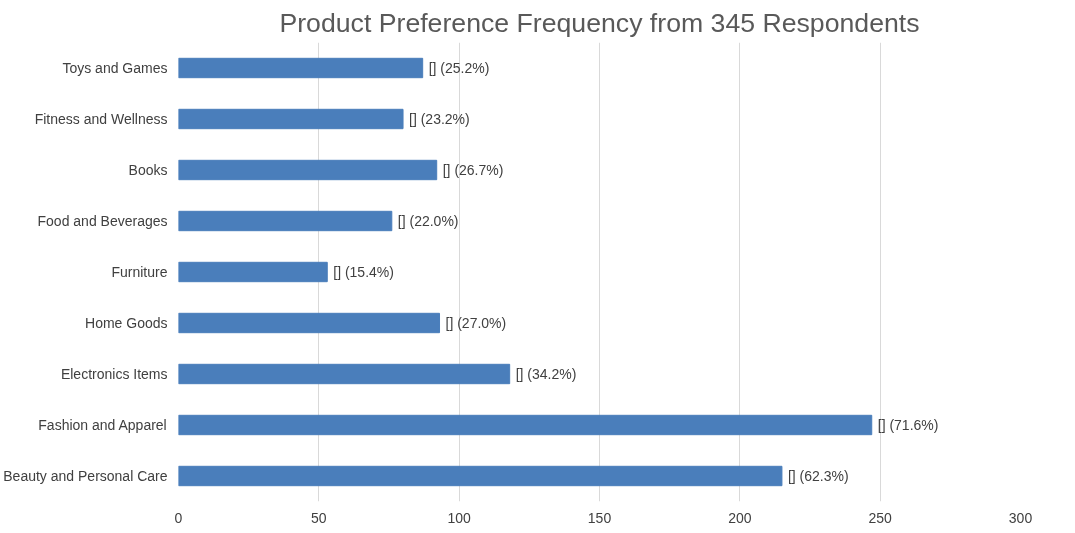  What do you see at coordinates (818, 476) in the screenshot?
I see `annotation: [] (62.3%)` at bounding box center [818, 476].